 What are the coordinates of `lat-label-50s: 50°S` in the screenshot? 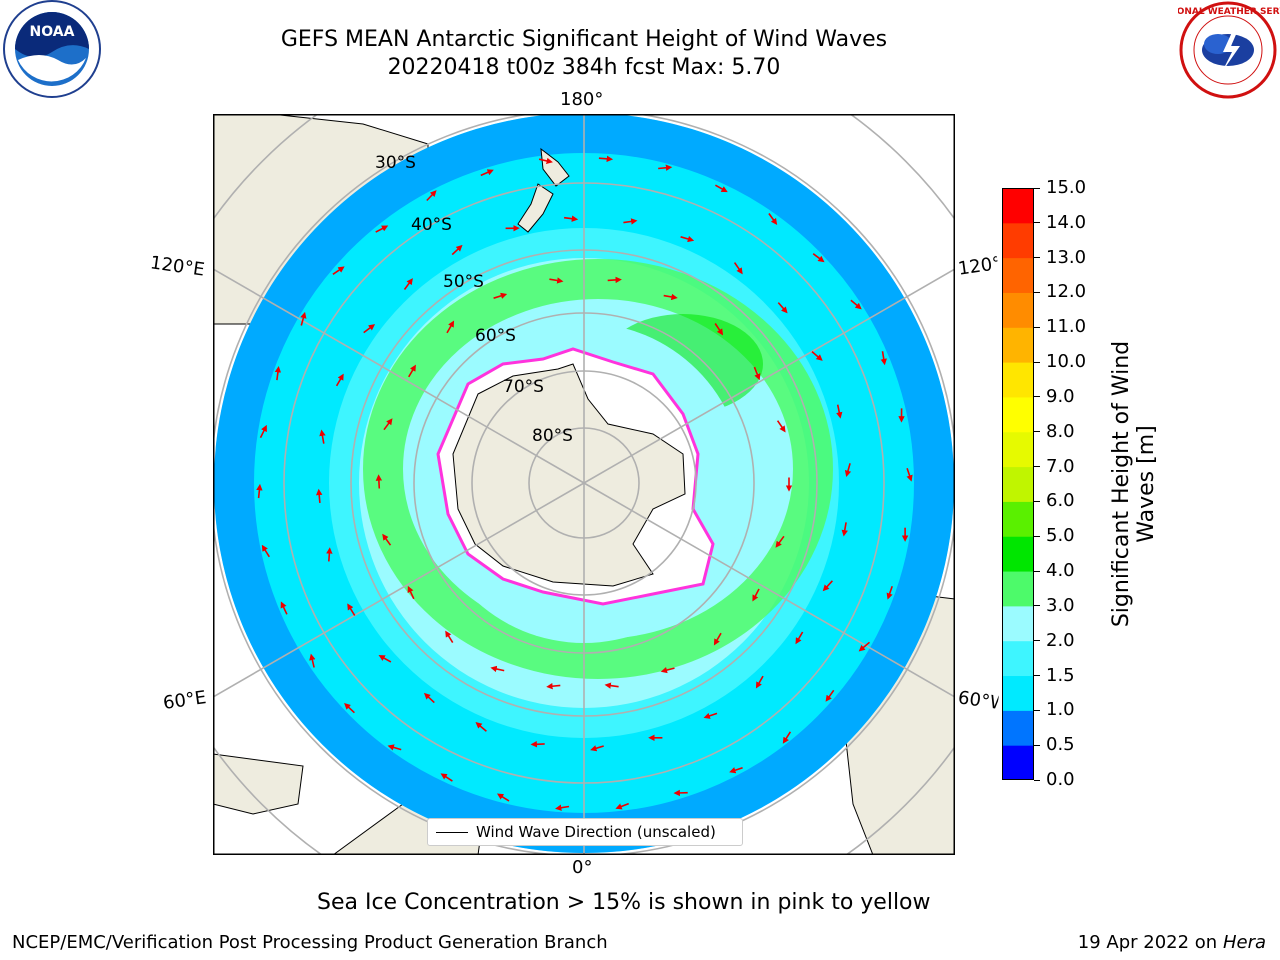 It's located at (463, 282).